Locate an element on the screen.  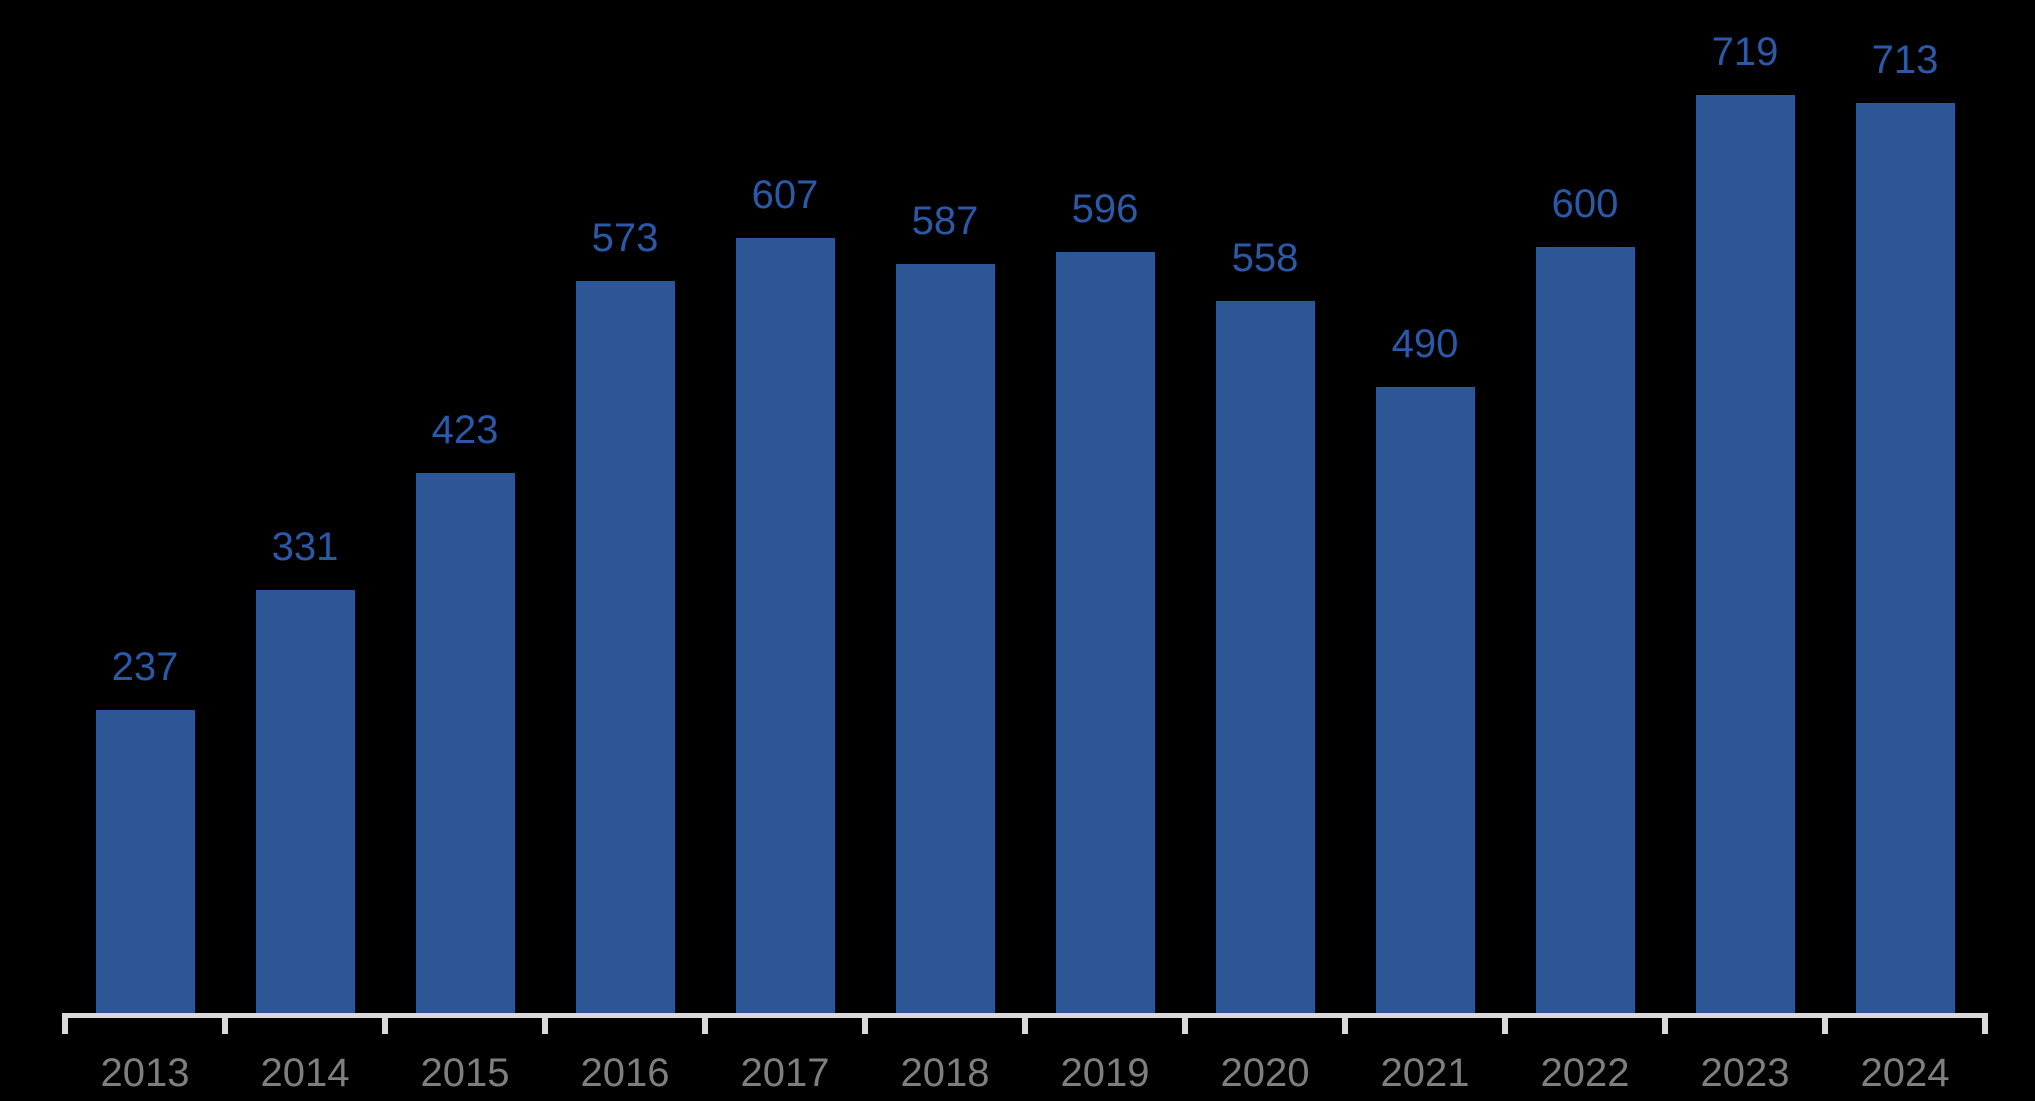
x-axis-label: 2023 is located at coordinates (1745, 1073).